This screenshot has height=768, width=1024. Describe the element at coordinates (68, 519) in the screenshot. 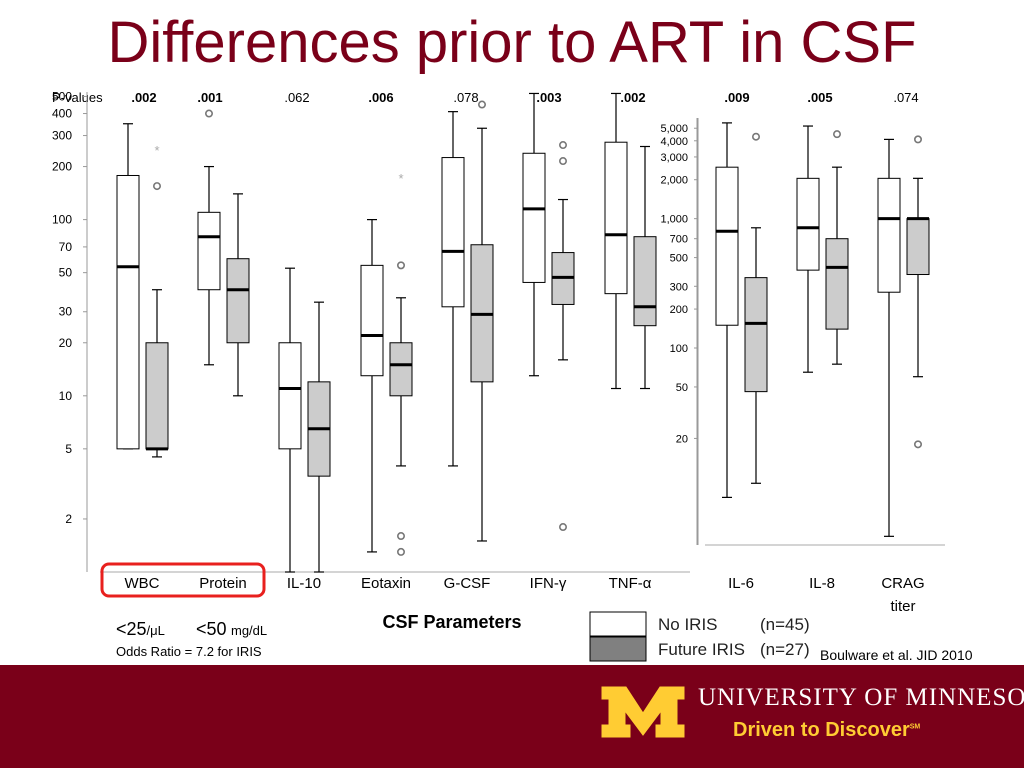

I see `y-tick-label: 2` at that location.